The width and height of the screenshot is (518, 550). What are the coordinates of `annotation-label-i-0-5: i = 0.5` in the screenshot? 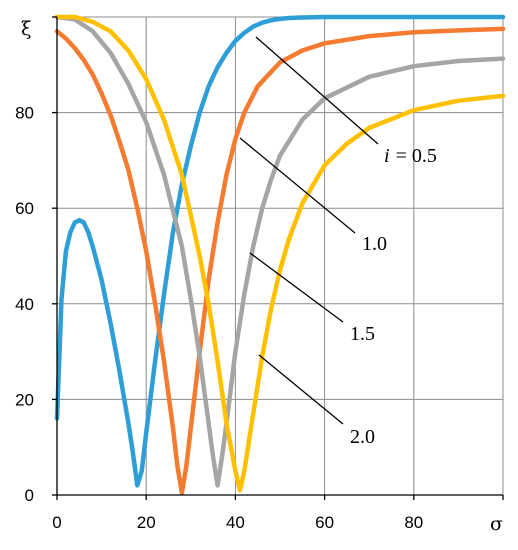 It's located at (410, 156).